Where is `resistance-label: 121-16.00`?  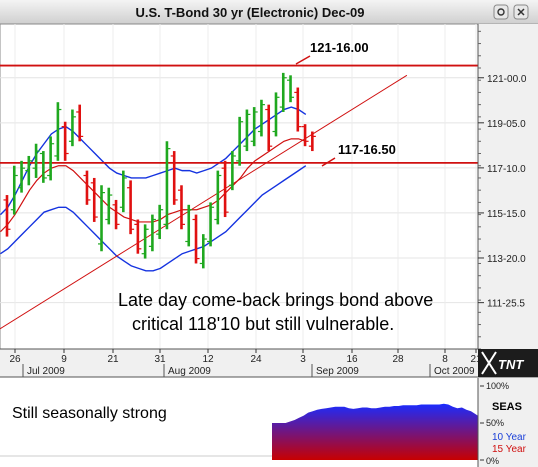
resistance-label: 121-16.00 is located at coordinates (339, 47).